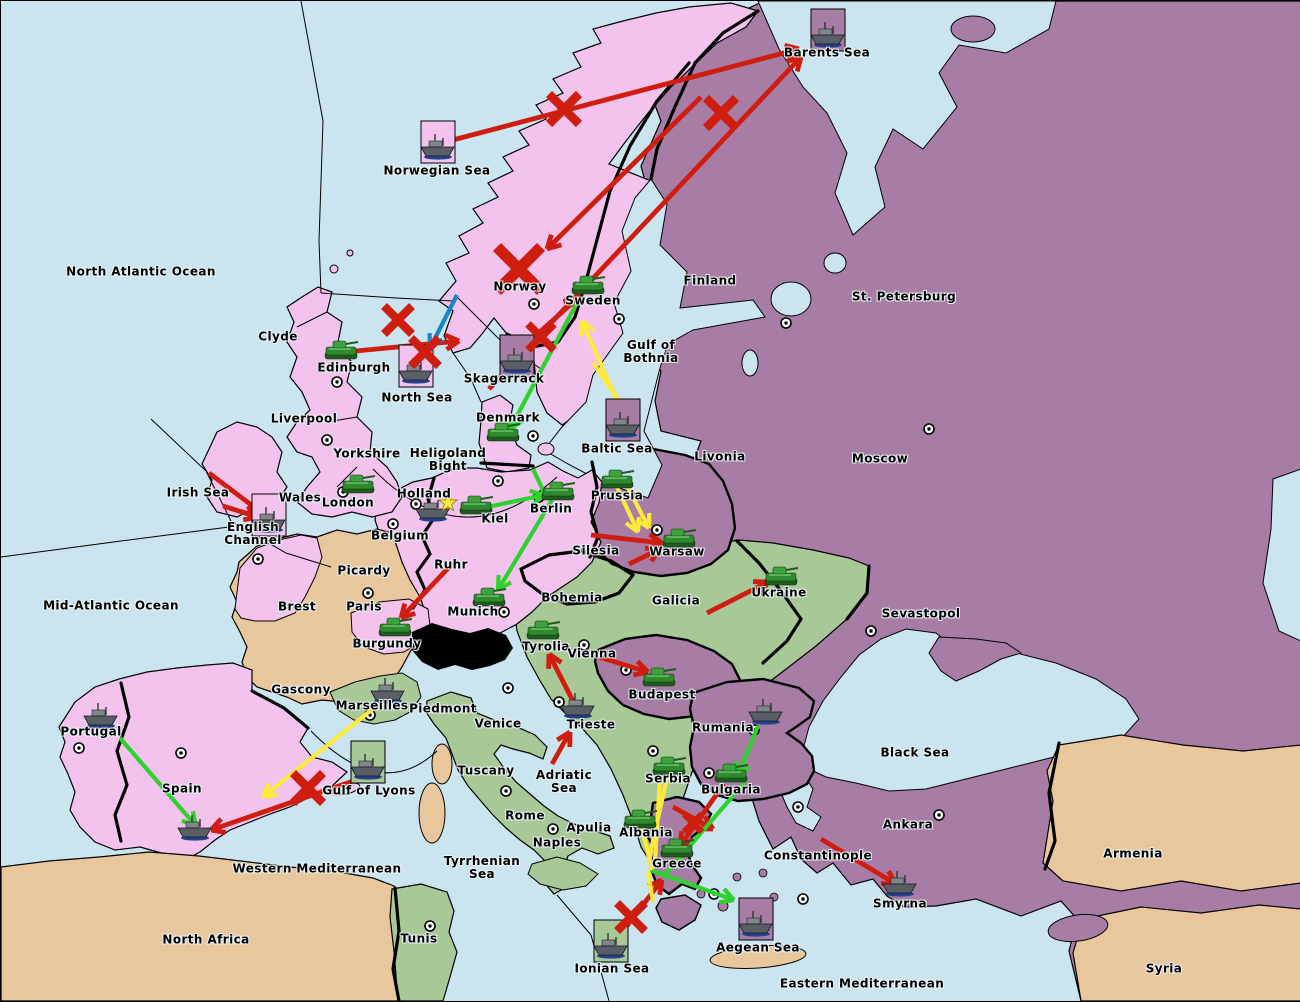 Image resolution: width=1300 pixels, height=1002 pixels. What do you see at coordinates (973, 29) in the screenshot?
I see `island-arctic` at bounding box center [973, 29].